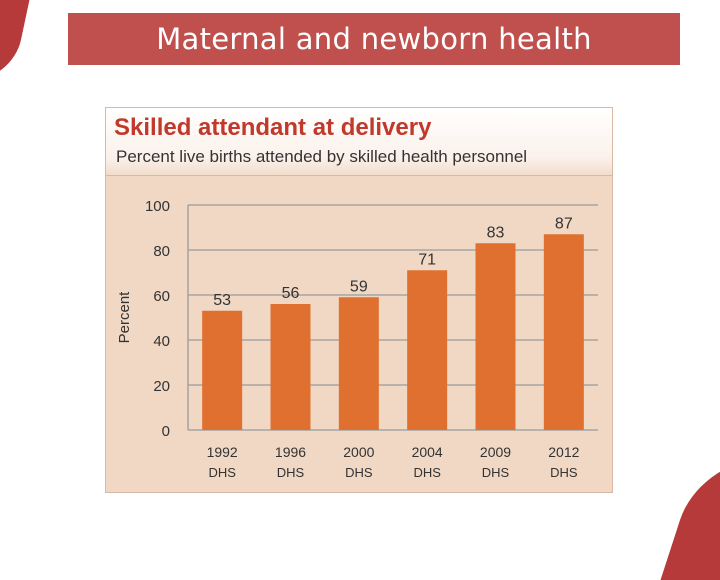 This screenshot has width=720, height=580. What do you see at coordinates (427, 259) in the screenshot?
I see `data-label: 71` at bounding box center [427, 259].